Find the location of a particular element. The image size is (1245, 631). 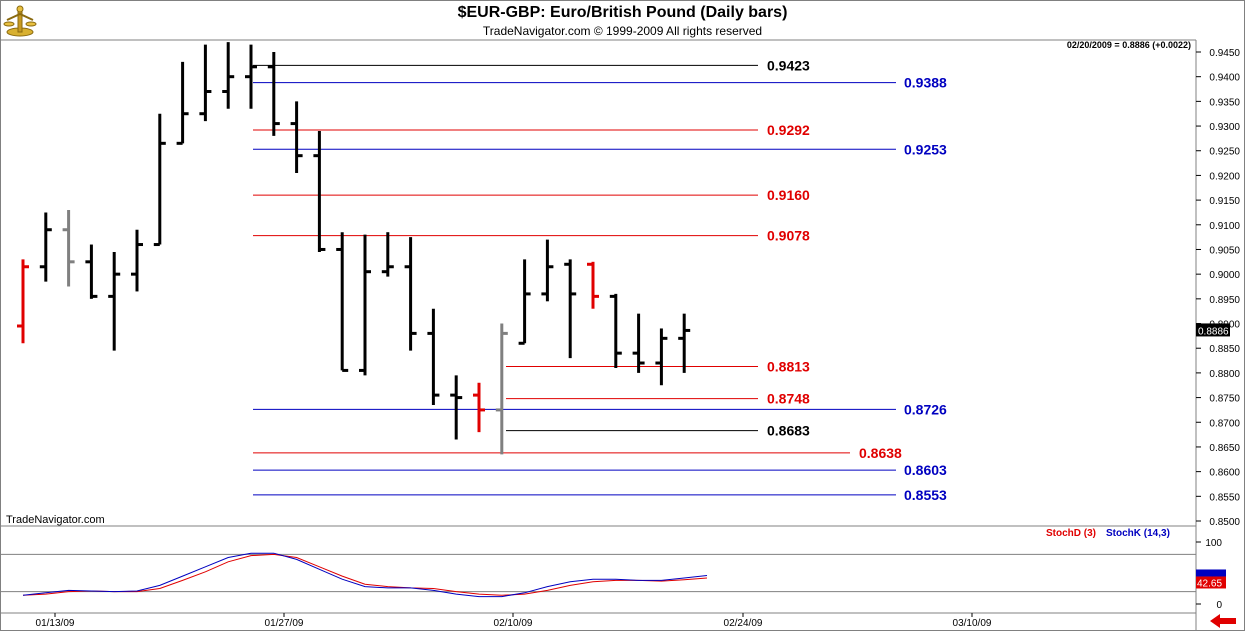

scroll-left-arrow-icon is located at coordinates (1223, 621).